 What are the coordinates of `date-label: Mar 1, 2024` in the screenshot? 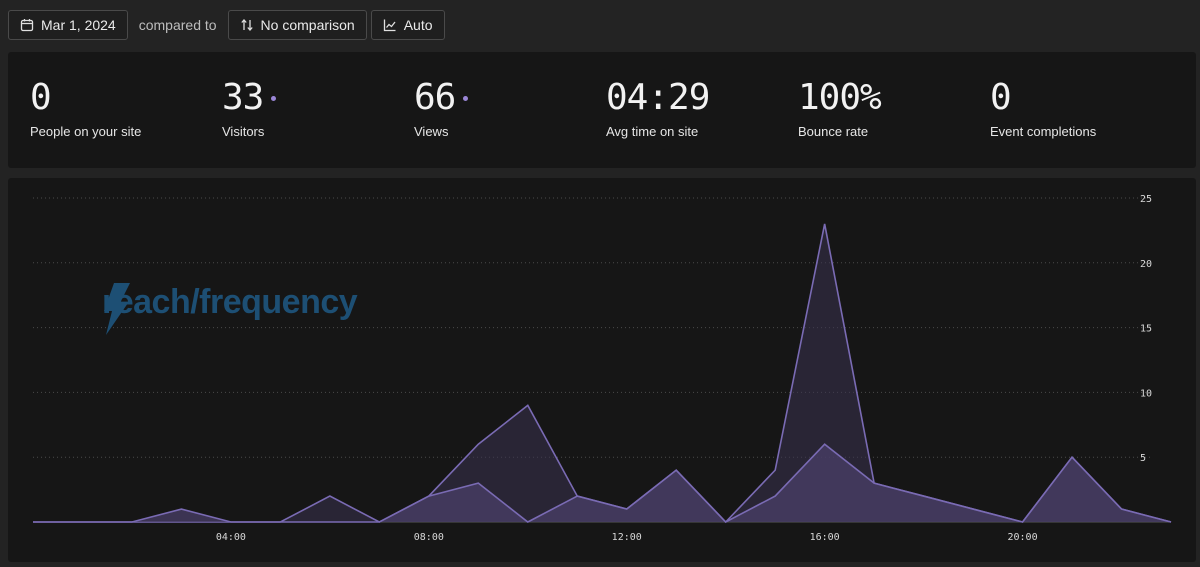 It's located at (78, 25).